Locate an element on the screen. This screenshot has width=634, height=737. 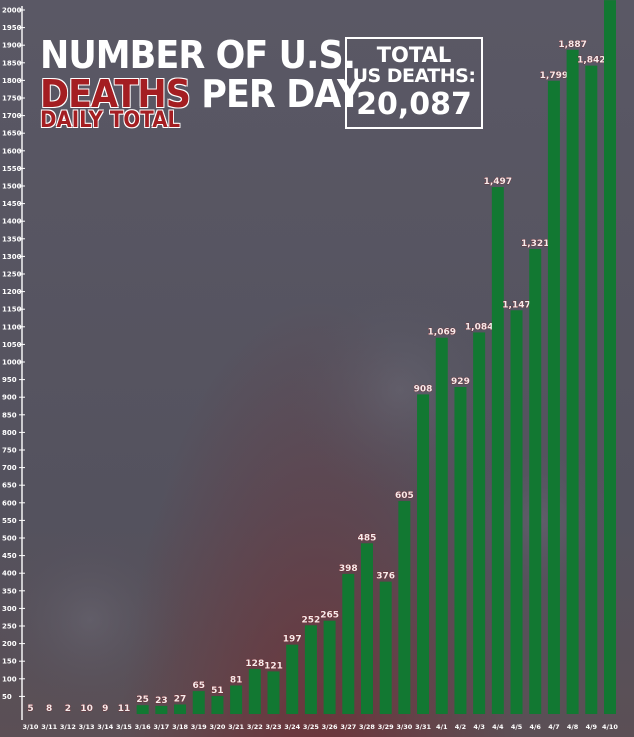
bar-value-label: 605 is located at coordinates (404, 496).